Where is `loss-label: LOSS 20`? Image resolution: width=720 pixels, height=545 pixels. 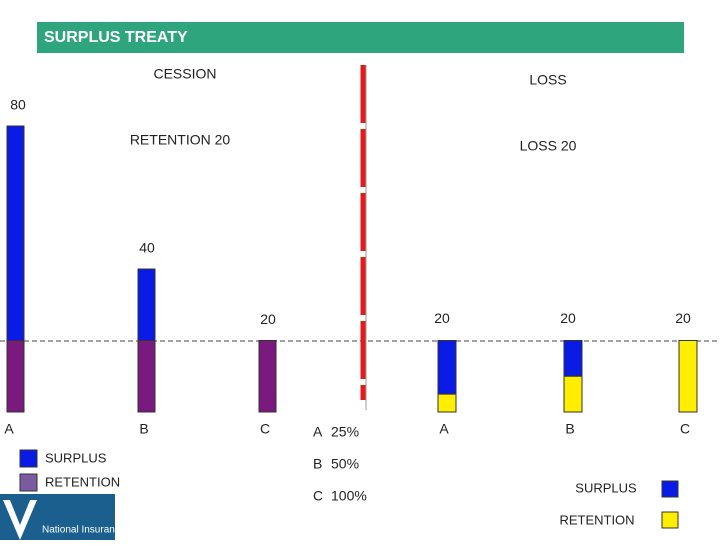 loss-label: LOSS 20 is located at coordinates (548, 146).